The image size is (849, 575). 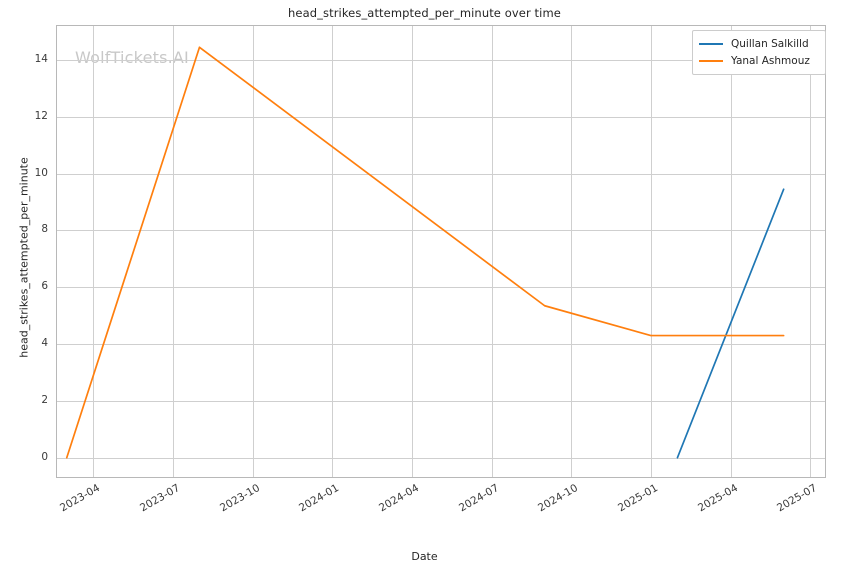 I want to click on x-tick-label: 2024-07, so click(x=478, y=498).